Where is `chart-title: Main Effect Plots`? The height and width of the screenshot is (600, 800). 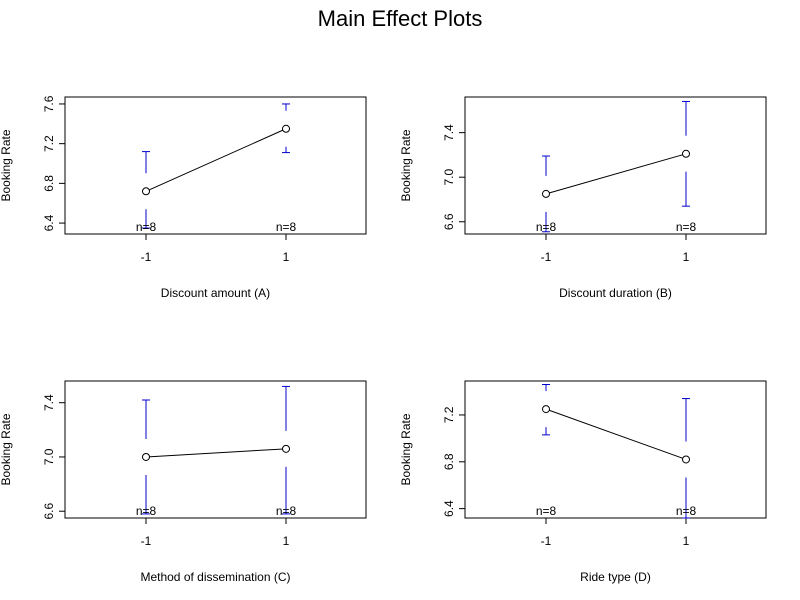 chart-title: Main Effect Plots is located at coordinates (400, 18).